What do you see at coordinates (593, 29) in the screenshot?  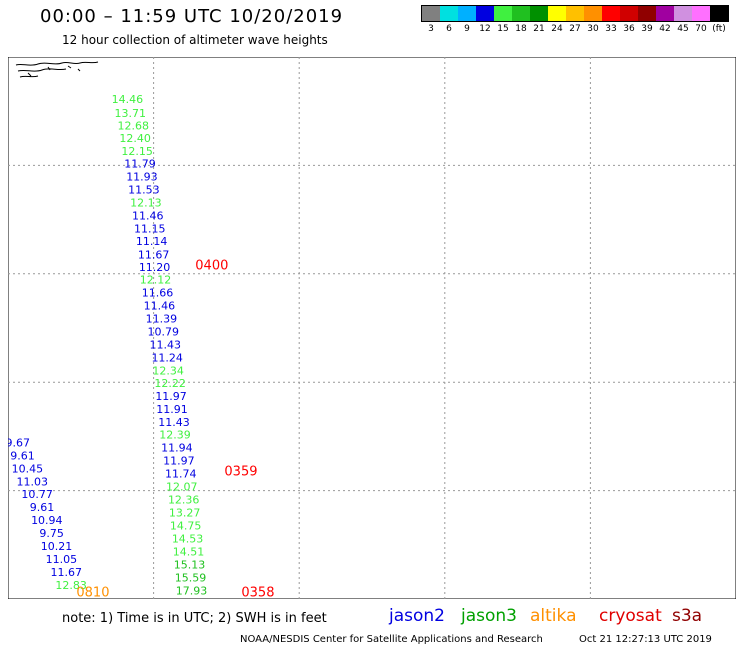 I see `color-scale-label: 30` at bounding box center [593, 29].